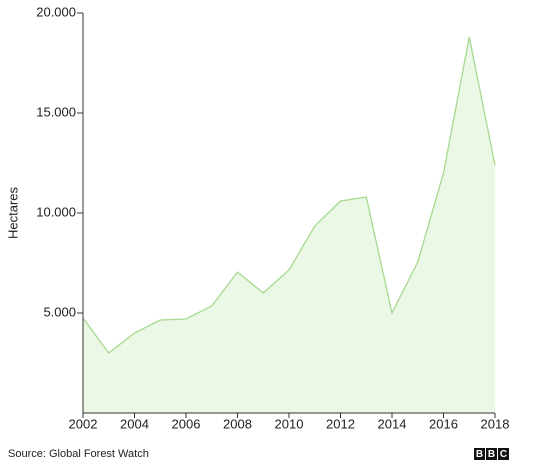 This screenshot has height=466, width=534. Describe the element at coordinates (12, 212) in the screenshot. I see `y-axis-label: Hectares` at that location.